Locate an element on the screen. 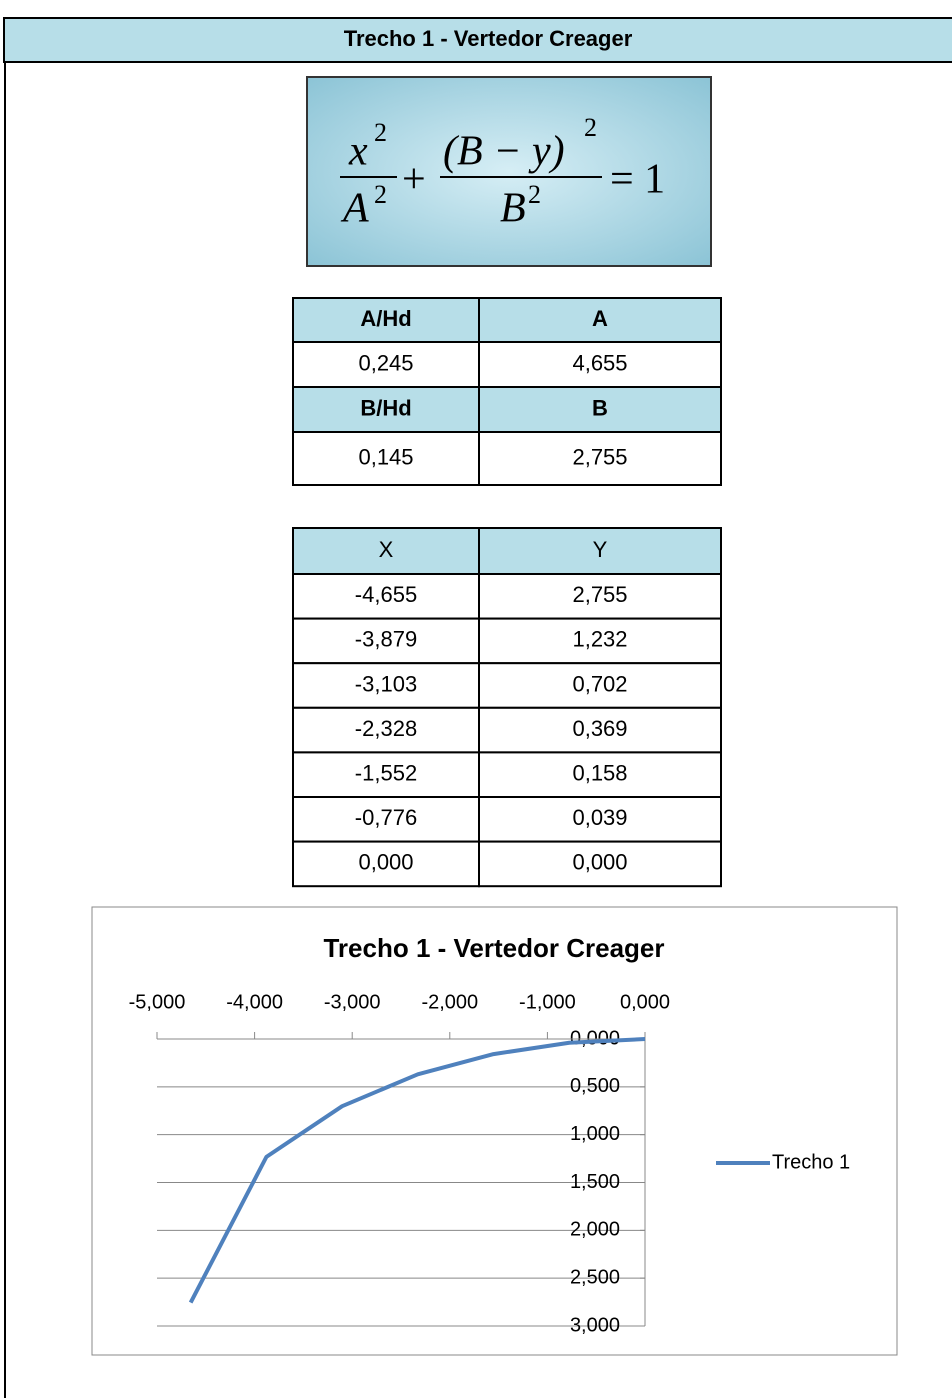  cell-text: 0,145 is located at coordinates (385, 456).